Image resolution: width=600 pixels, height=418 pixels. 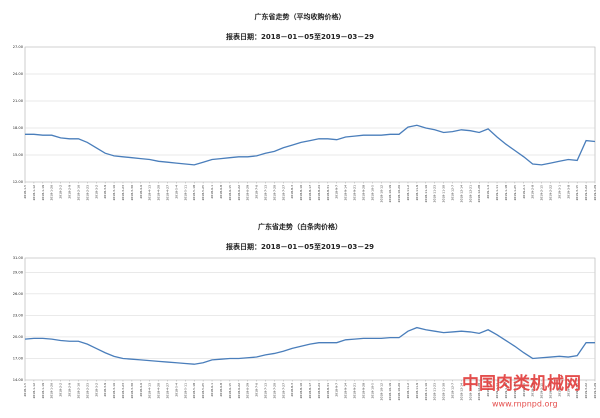 What do you see at coordinates (559, 390) in the screenshot?
I see `x-tick-label: 2019-3-1` at bounding box center [559, 390].